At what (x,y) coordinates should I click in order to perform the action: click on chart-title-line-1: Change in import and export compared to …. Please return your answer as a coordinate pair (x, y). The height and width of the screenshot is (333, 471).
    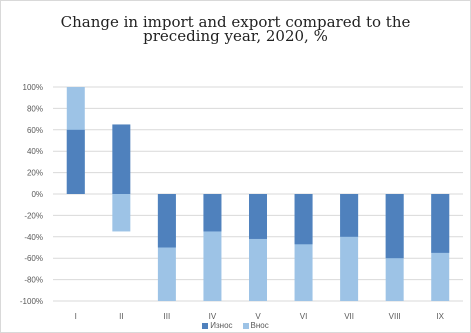
    Looking at the image, I should click on (235, 22).